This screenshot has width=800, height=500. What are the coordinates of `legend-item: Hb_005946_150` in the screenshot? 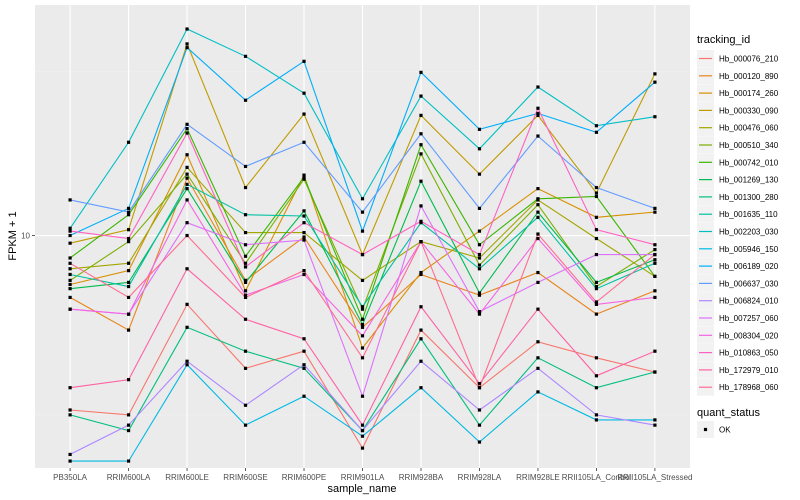 It's located at (738, 249).